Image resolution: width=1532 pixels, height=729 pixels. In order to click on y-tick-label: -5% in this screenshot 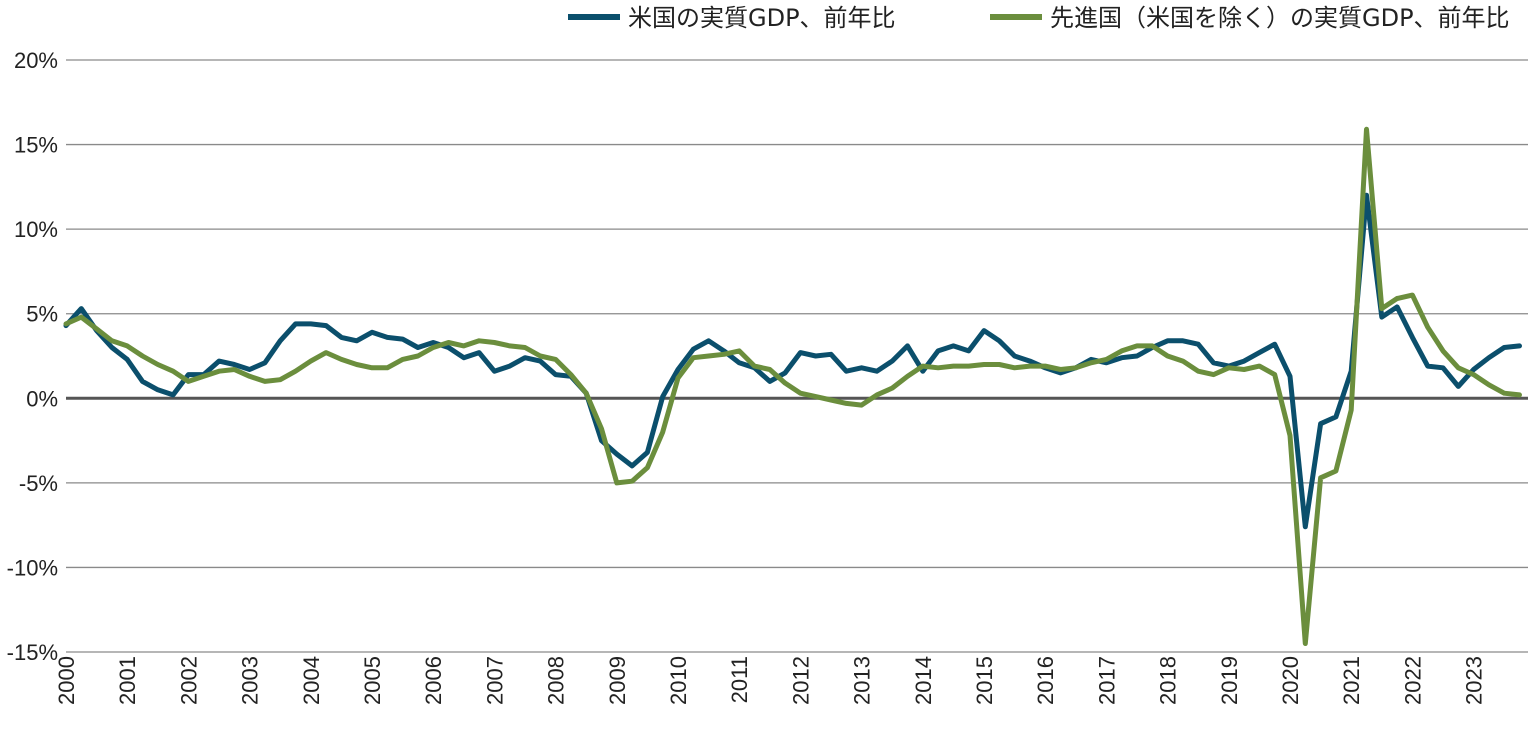, I will do `click(38, 483)`.